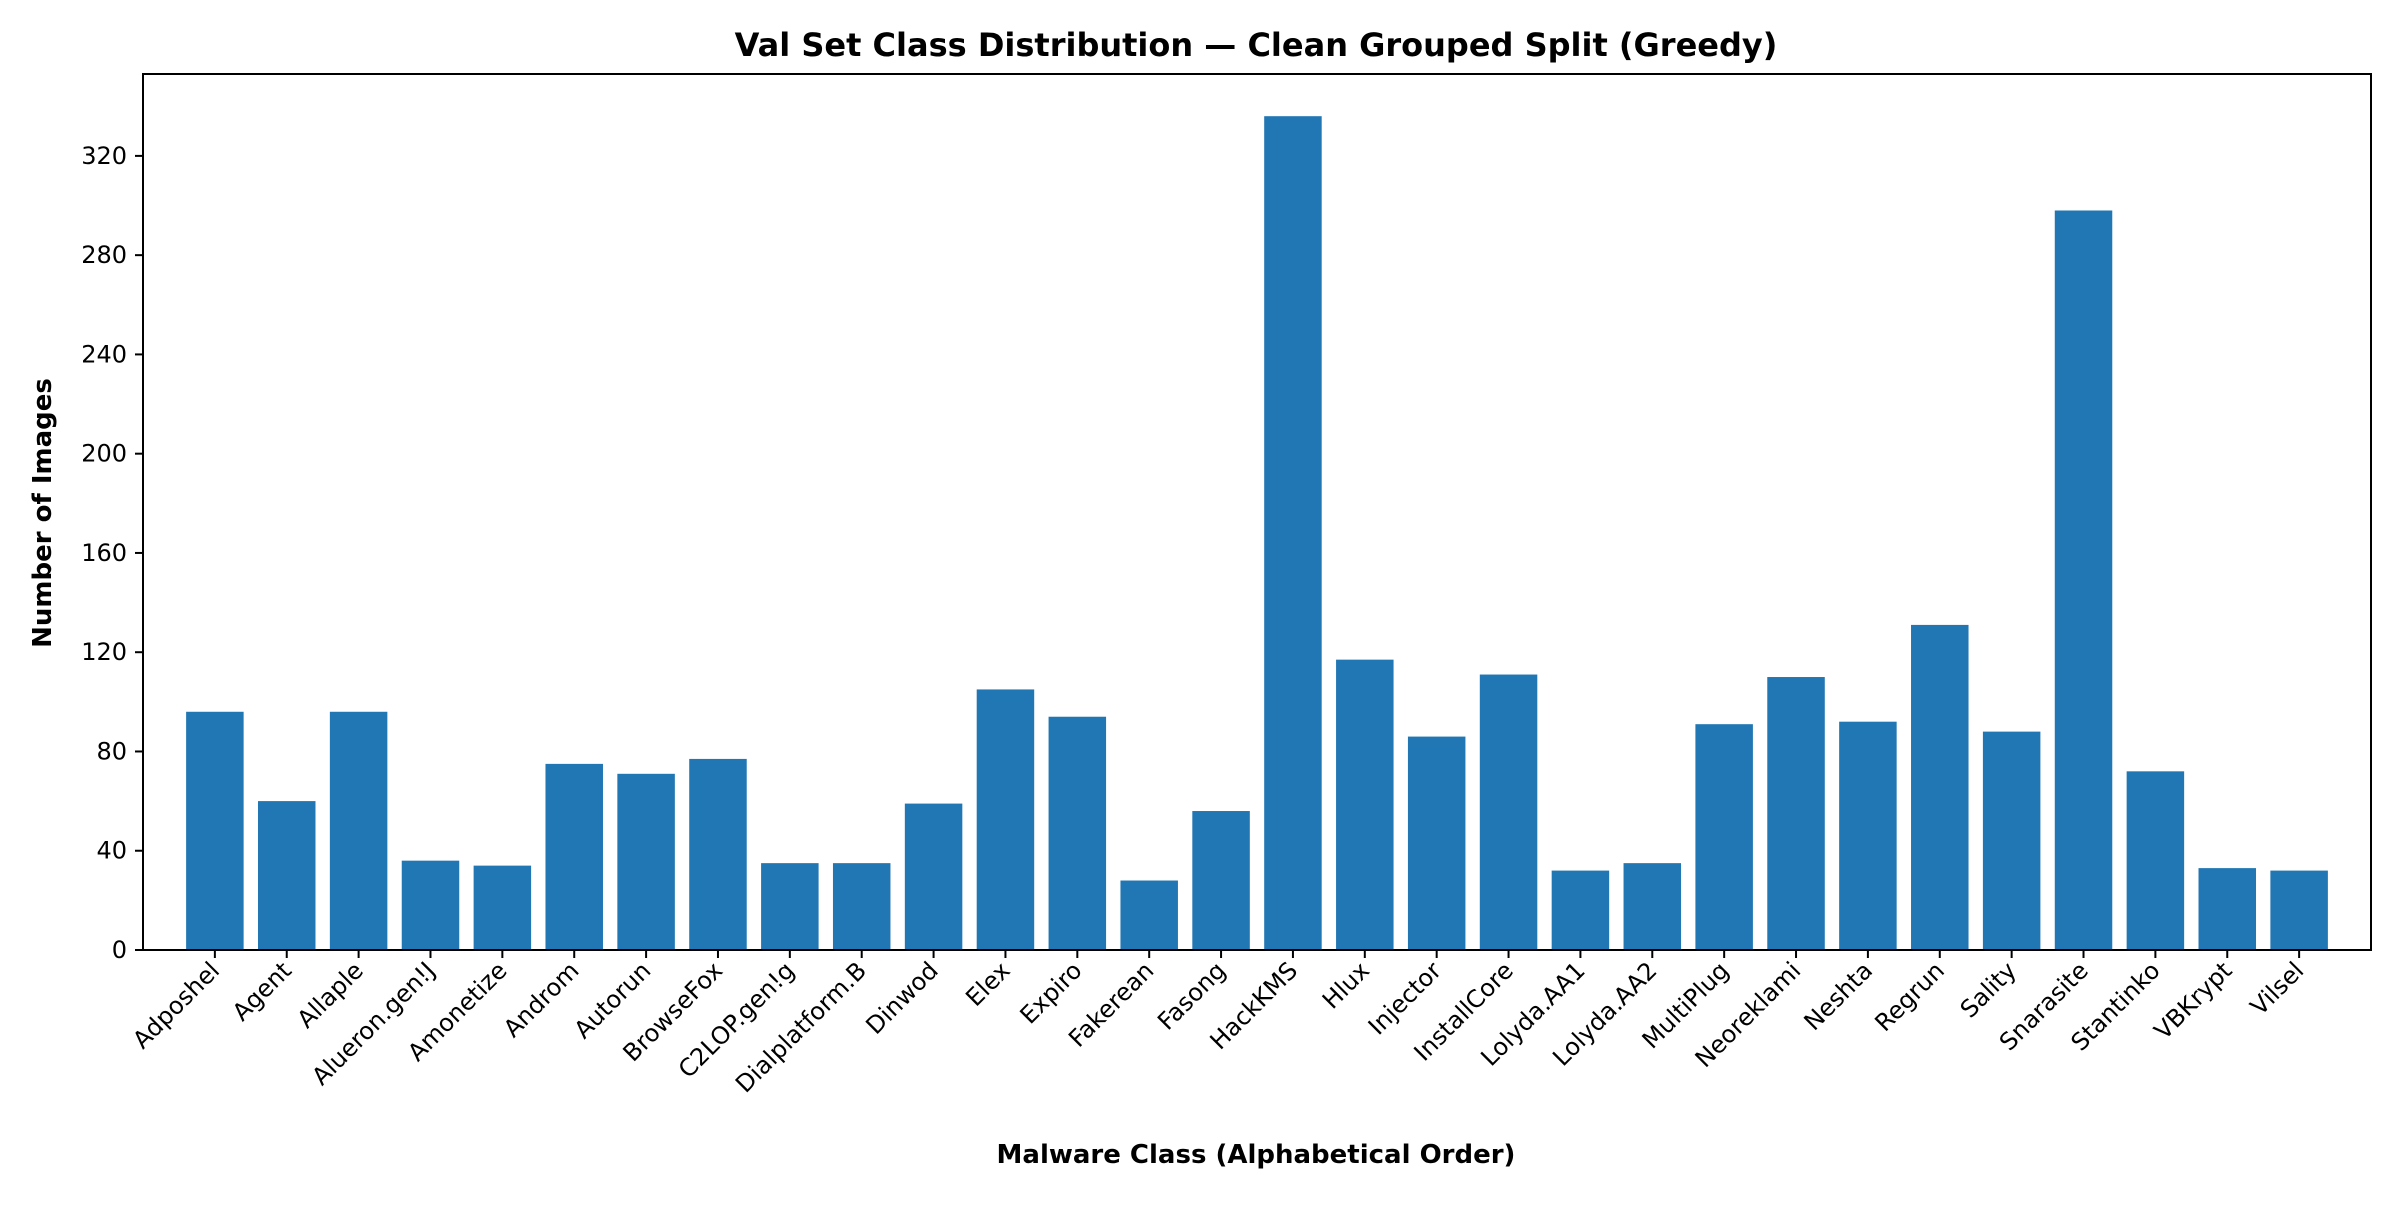 The image size is (2400, 1205). I want to click on bar-alueron-gen-j, so click(430, 905).